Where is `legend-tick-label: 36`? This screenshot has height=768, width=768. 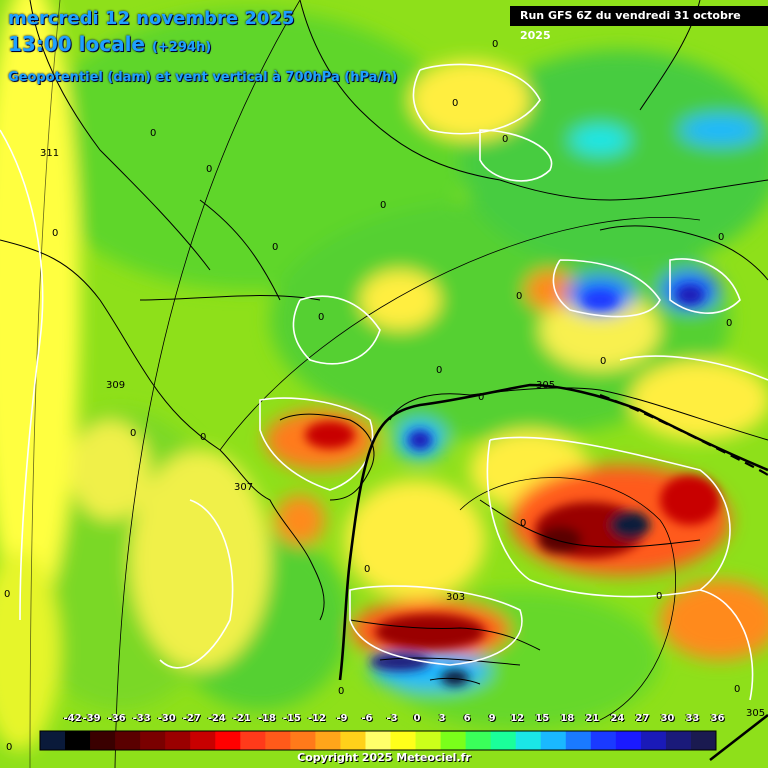 legend-tick-label: 36 is located at coordinates (717, 718).